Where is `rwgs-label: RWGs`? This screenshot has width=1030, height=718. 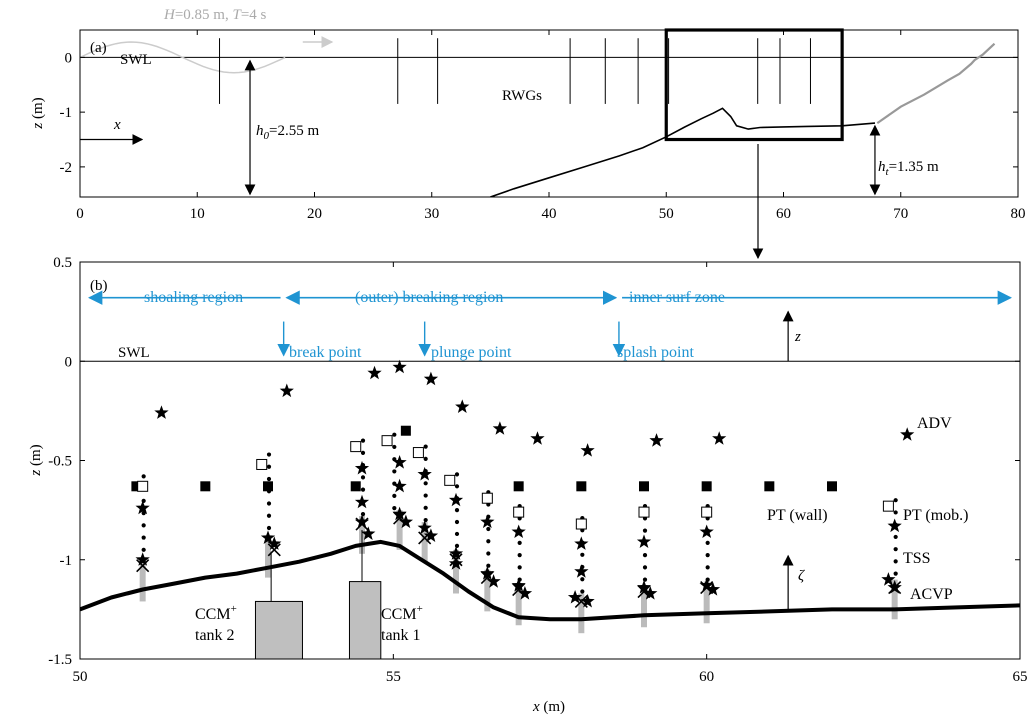
rwgs-label: RWGs is located at coordinates (522, 96).